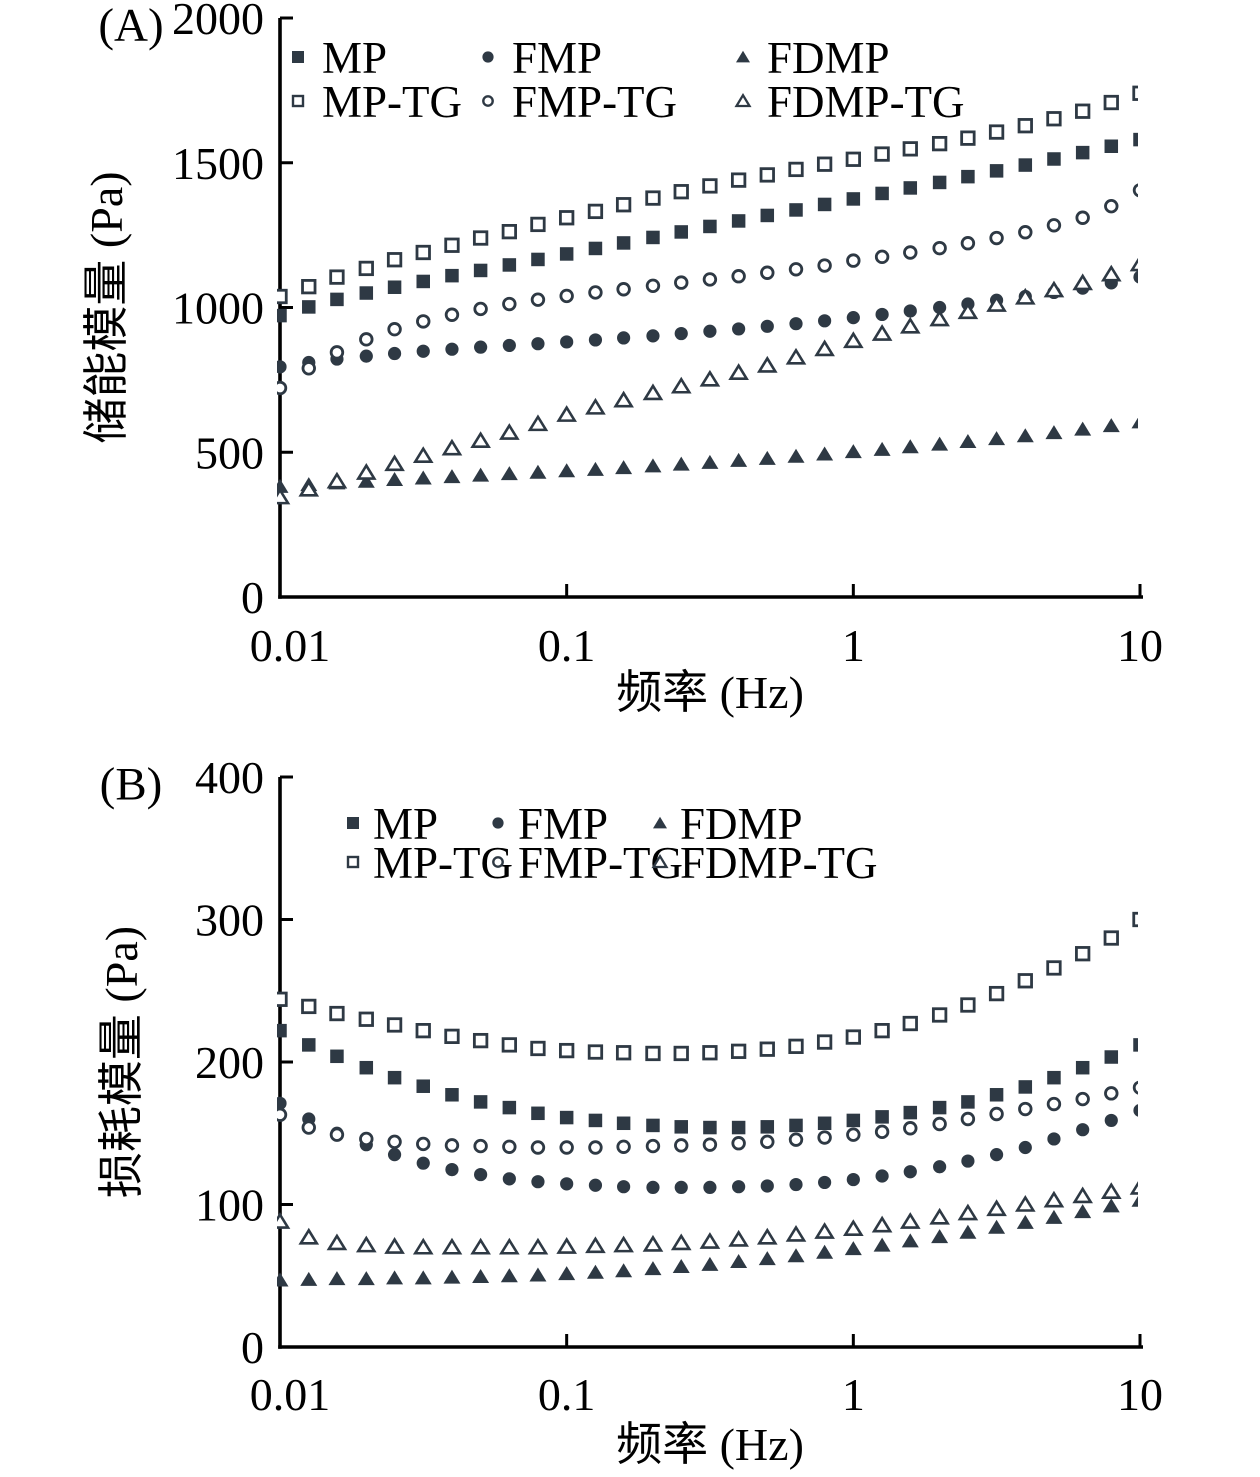 The width and height of the screenshot is (1260, 1477). Describe the element at coordinates (354, 58) in the screenshot. I see `legend-label: MP` at that location.